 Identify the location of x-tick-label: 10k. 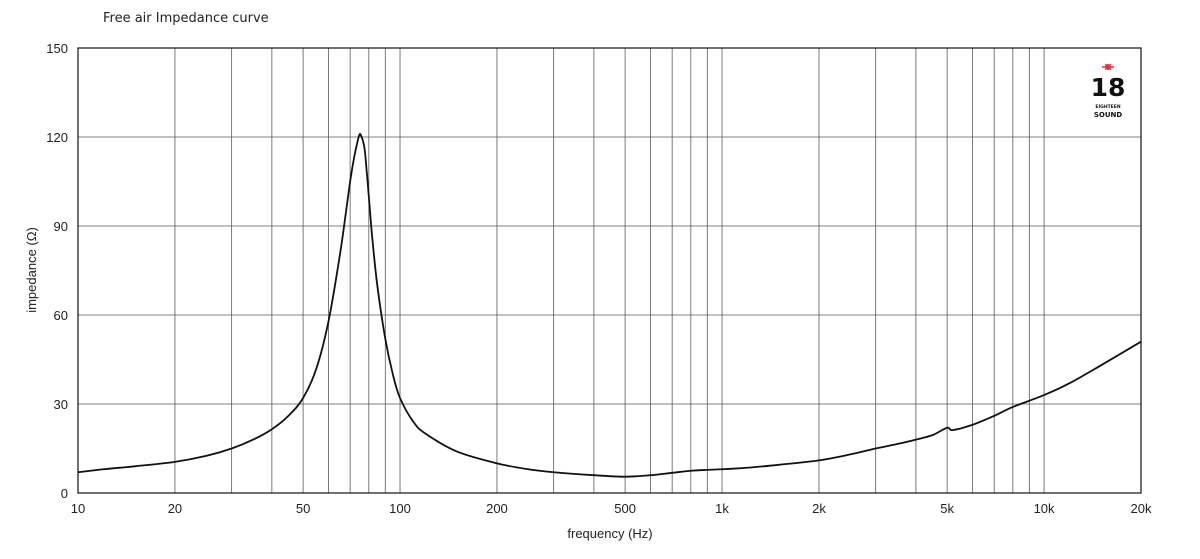
(1044, 508).